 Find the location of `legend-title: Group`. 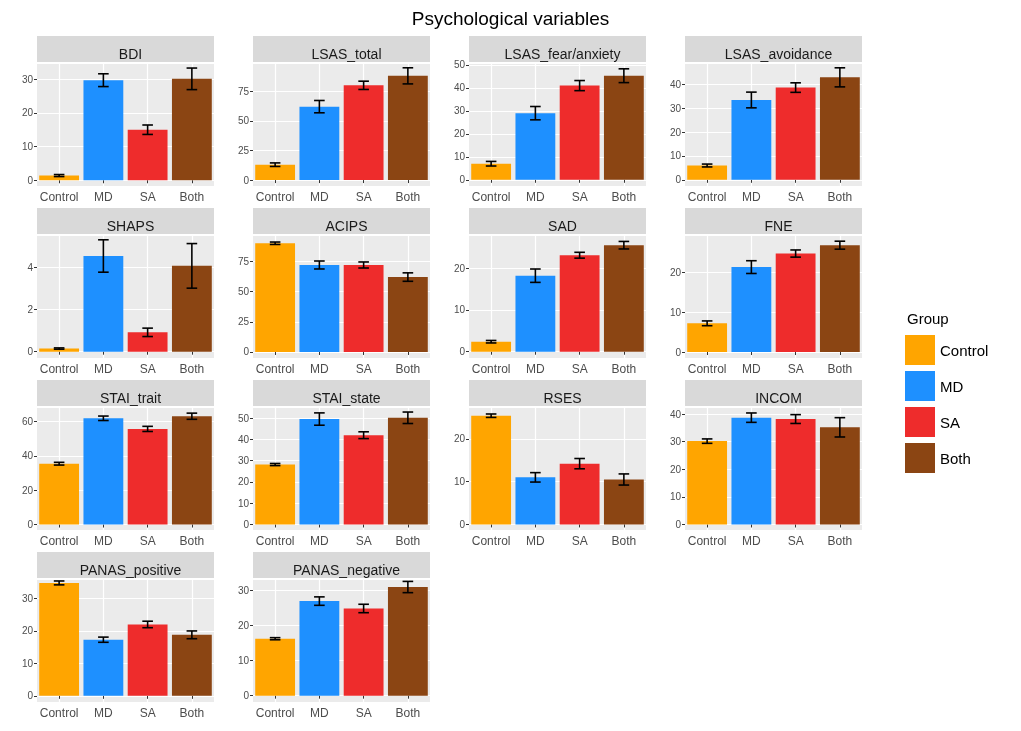

legend-title: Group is located at coordinates (928, 318).